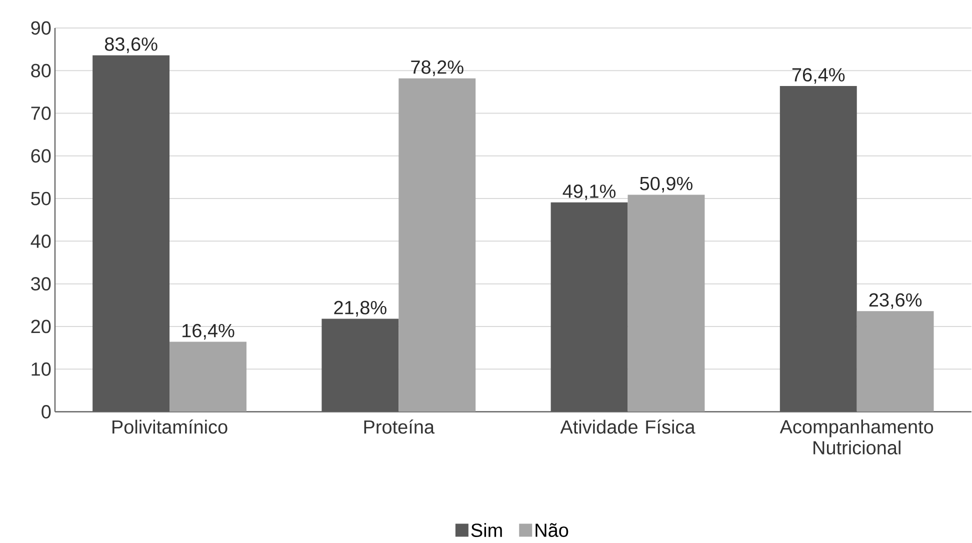 Image resolution: width=972 pixels, height=543 pixels. What do you see at coordinates (41, 199) in the screenshot?
I see `y-tick-label: 50` at bounding box center [41, 199].